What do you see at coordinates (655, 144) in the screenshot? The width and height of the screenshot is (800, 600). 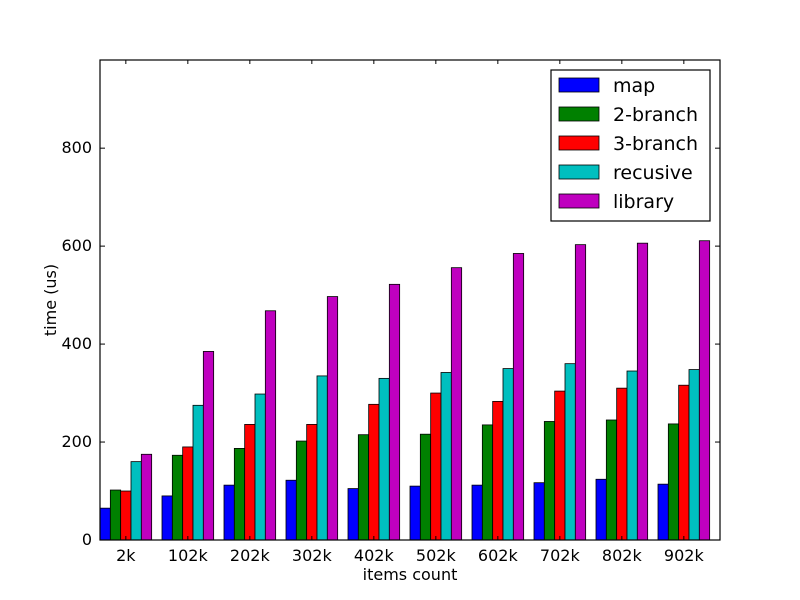 I see `legend-label-3-branch: 3-branch` at bounding box center [655, 144].